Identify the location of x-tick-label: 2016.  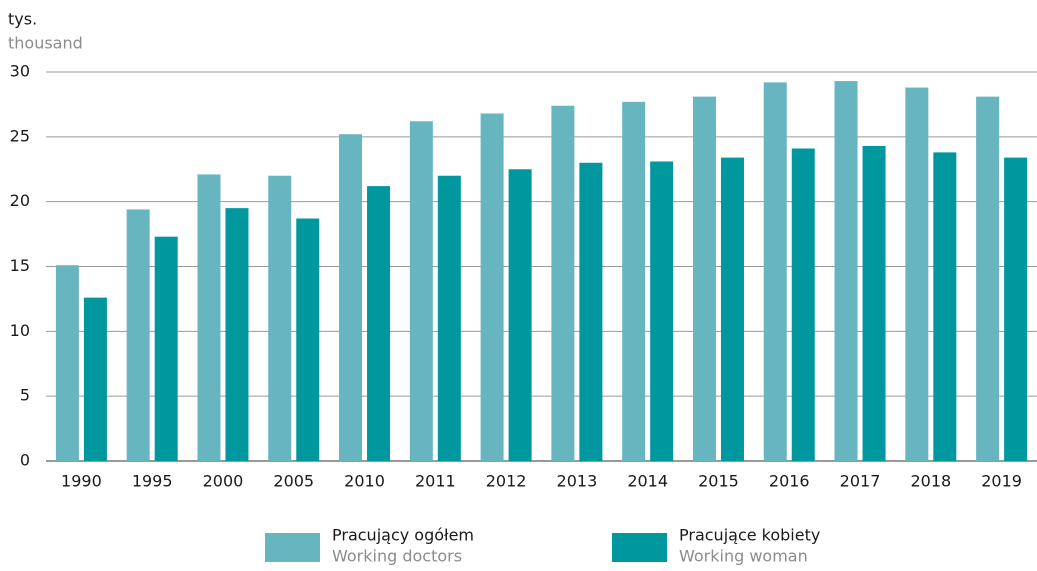
(789, 481).